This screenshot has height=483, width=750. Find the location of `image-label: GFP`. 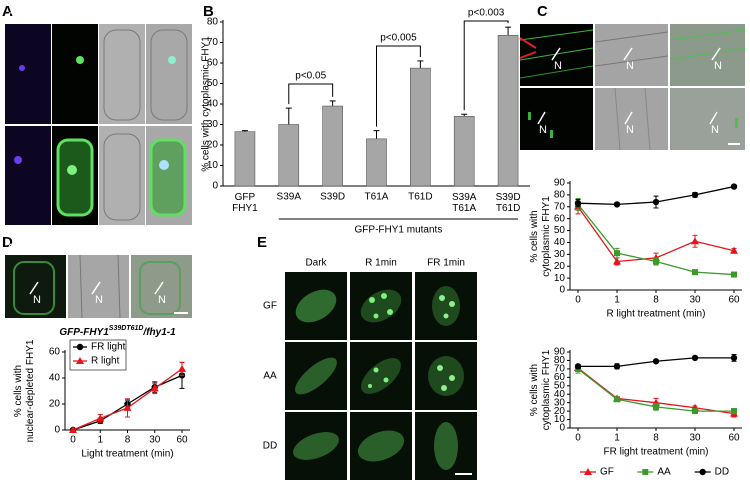

image-label: GFP is located at coordinates (556, 17).